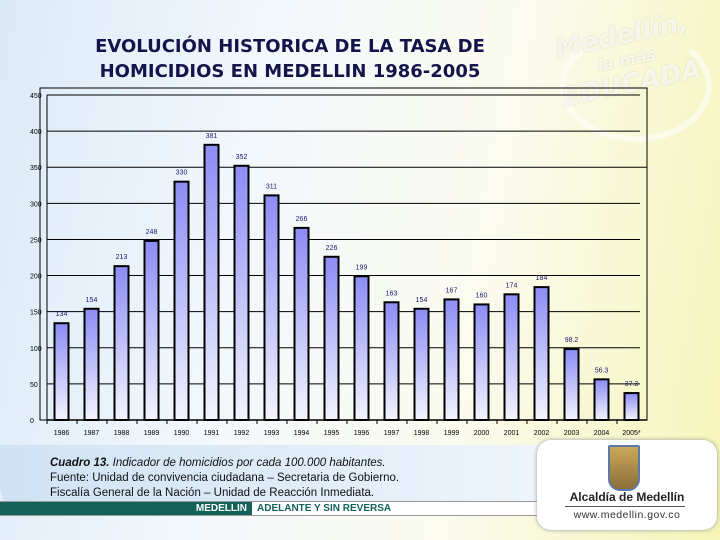 Image resolution: width=720 pixels, height=540 pixels. What do you see at coordinates (221, 508) in the screenshot?
I see `band-medellin: MEDELLIN` at bounding box center [221, 508].